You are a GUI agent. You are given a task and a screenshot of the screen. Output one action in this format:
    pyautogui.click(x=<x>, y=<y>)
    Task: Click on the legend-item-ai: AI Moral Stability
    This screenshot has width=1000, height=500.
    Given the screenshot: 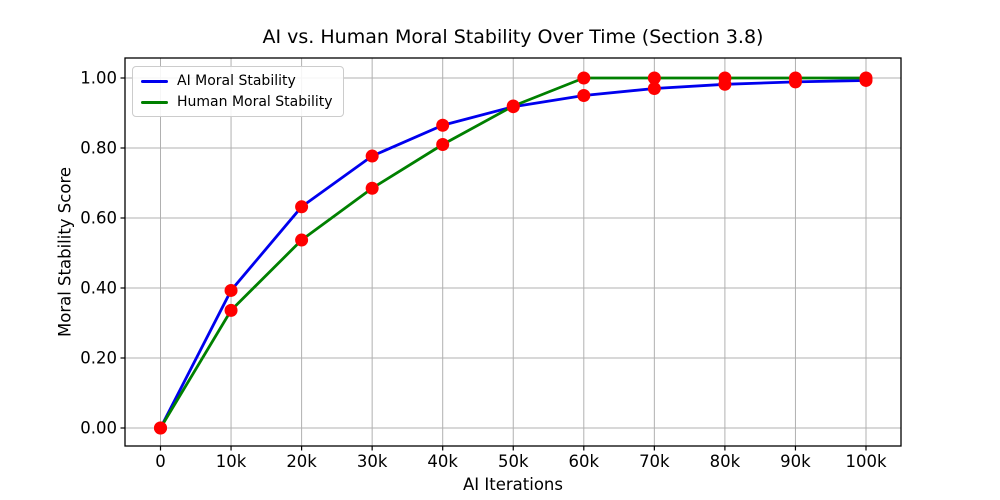 What is the action you would take?
    pyautogui.click(x=237, y=81)
    